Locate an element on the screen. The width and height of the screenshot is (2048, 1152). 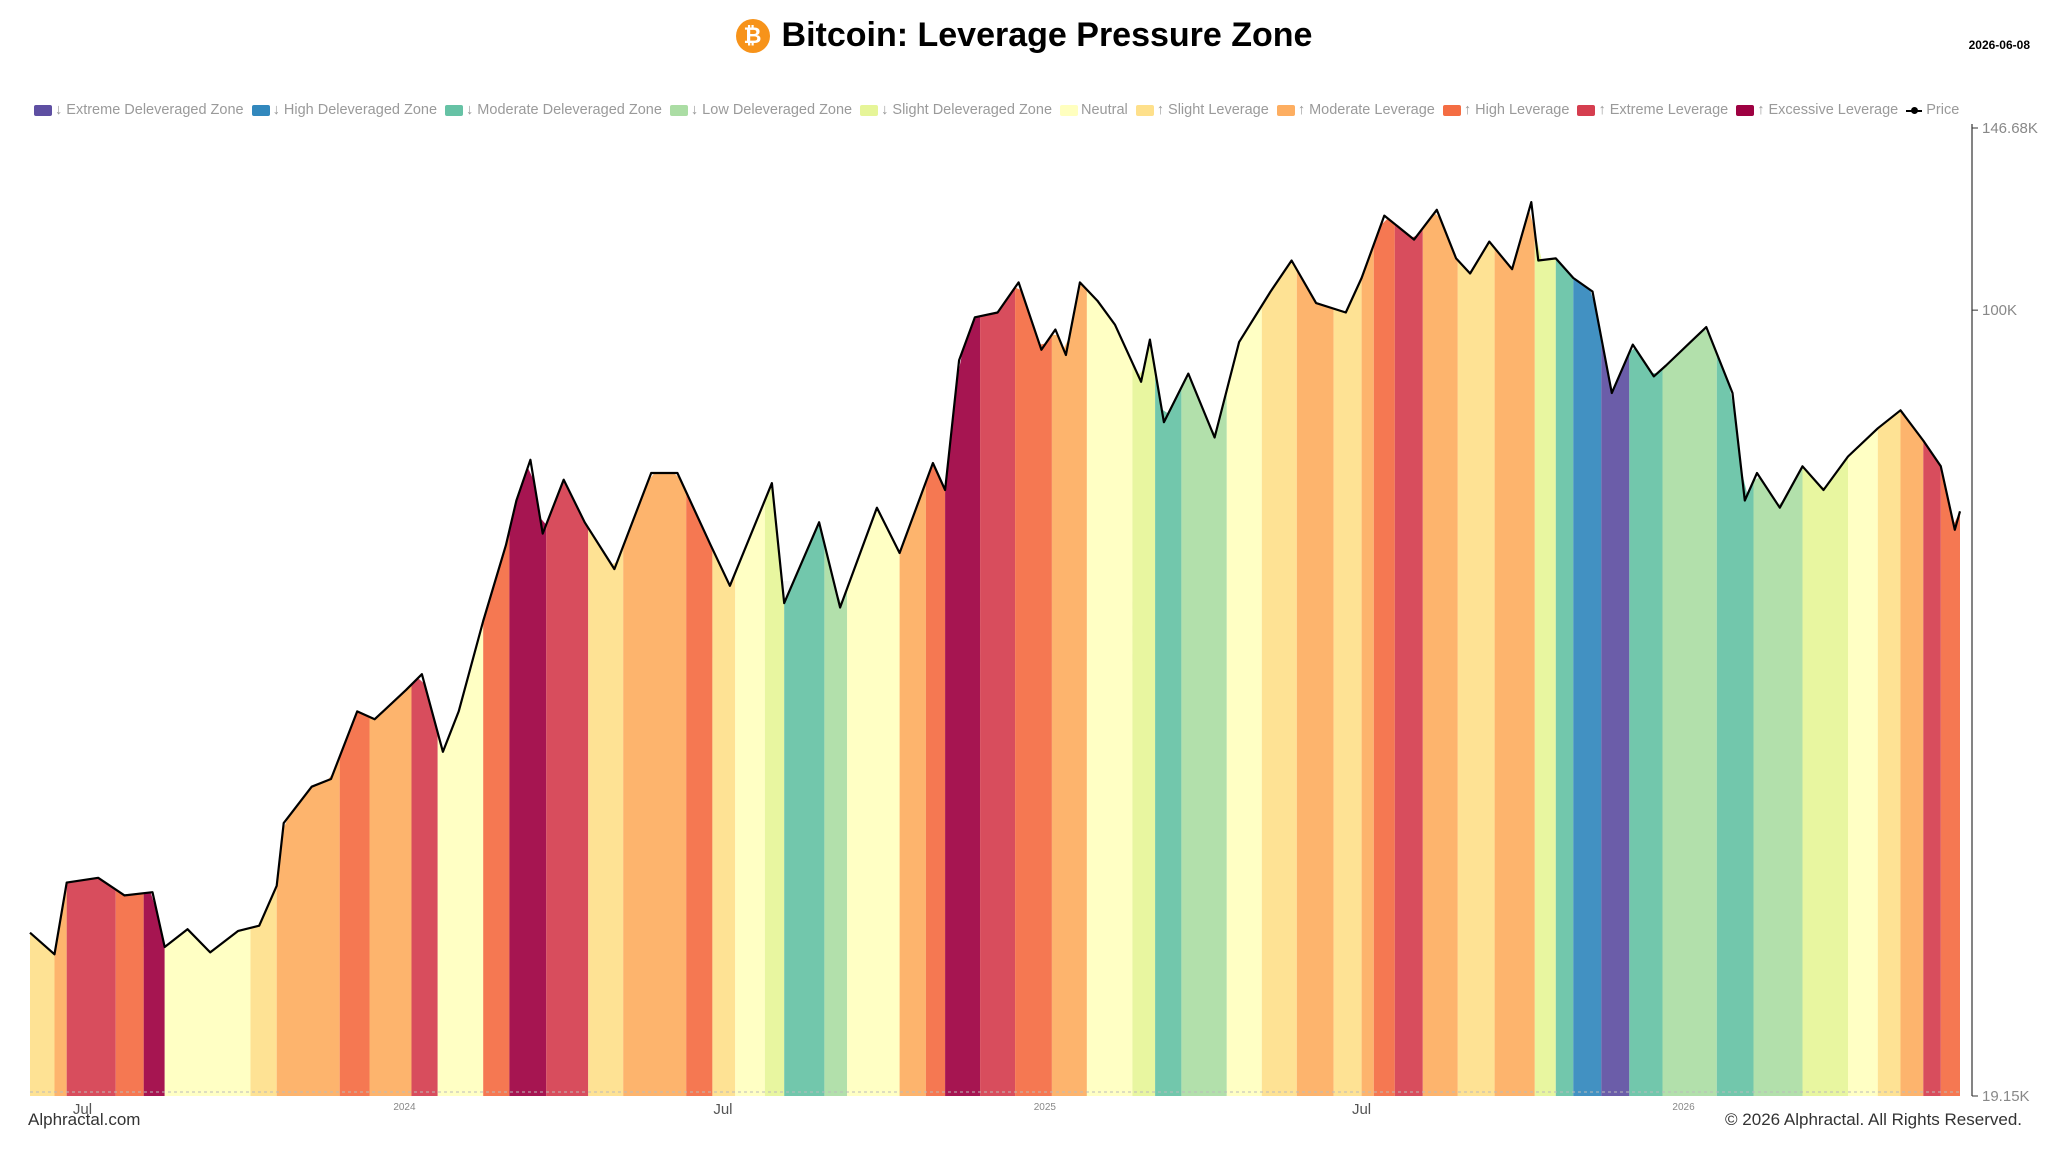
legend-item: ↑ Moderate Leverage is located at coordinates (1355, 110).